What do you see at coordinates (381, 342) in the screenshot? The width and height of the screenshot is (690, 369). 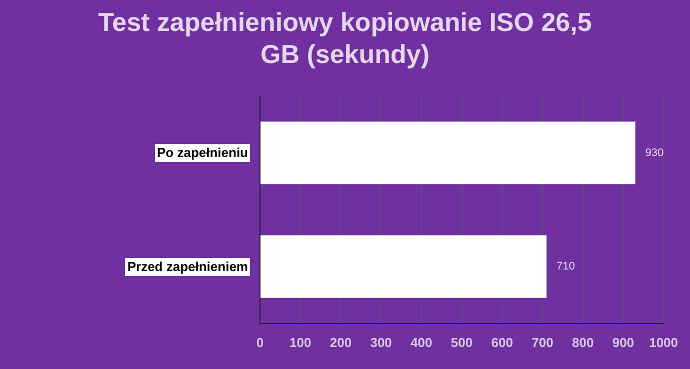 I see `x-tick-label: 300` at bounding box center [381, 342].